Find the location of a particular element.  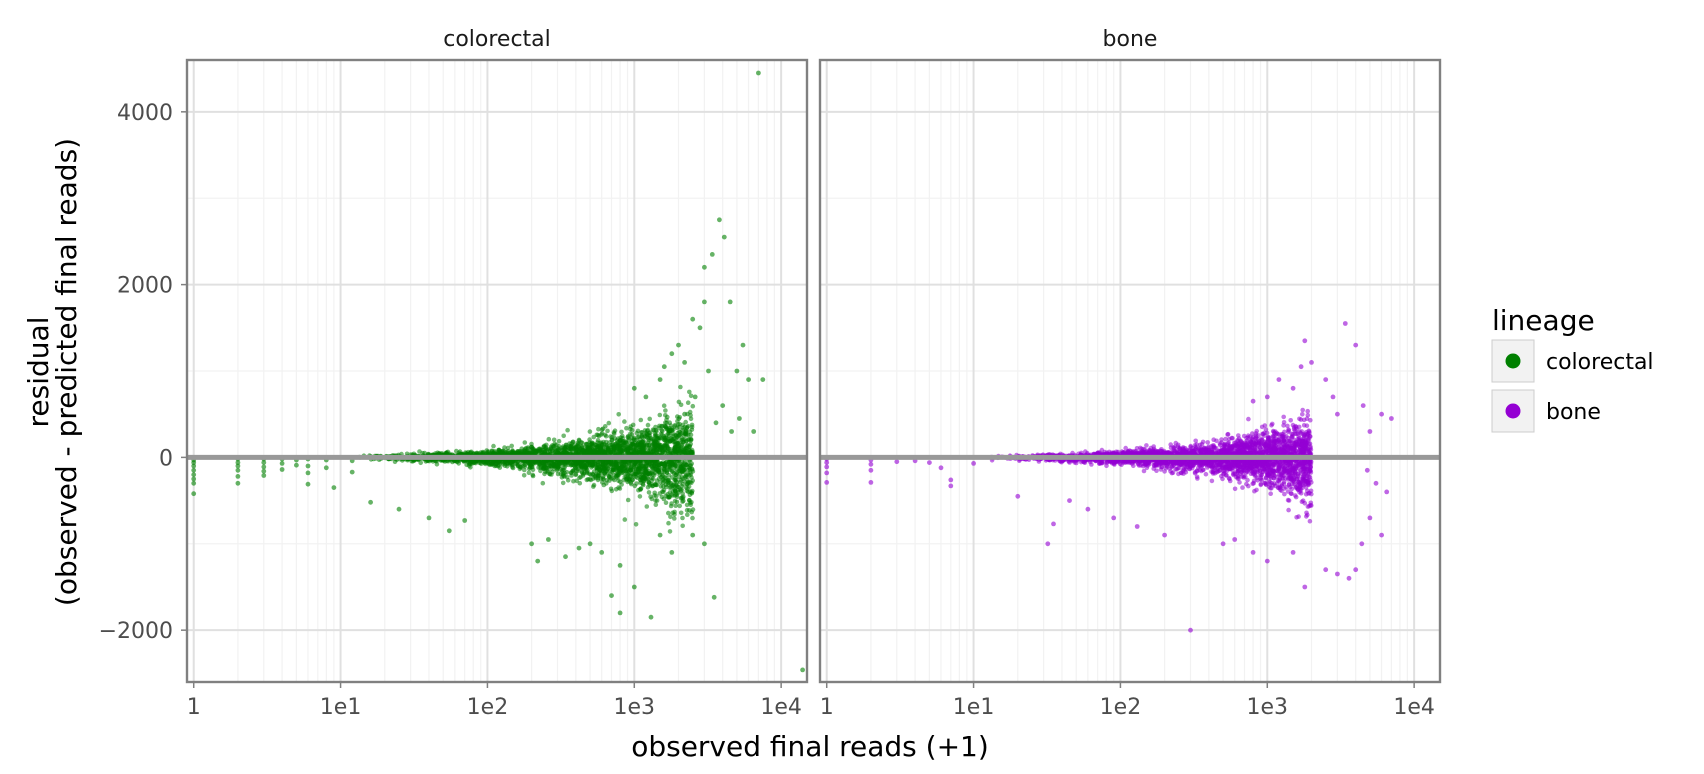

y-tick-label: 0 is located at coordinates (166, 458).